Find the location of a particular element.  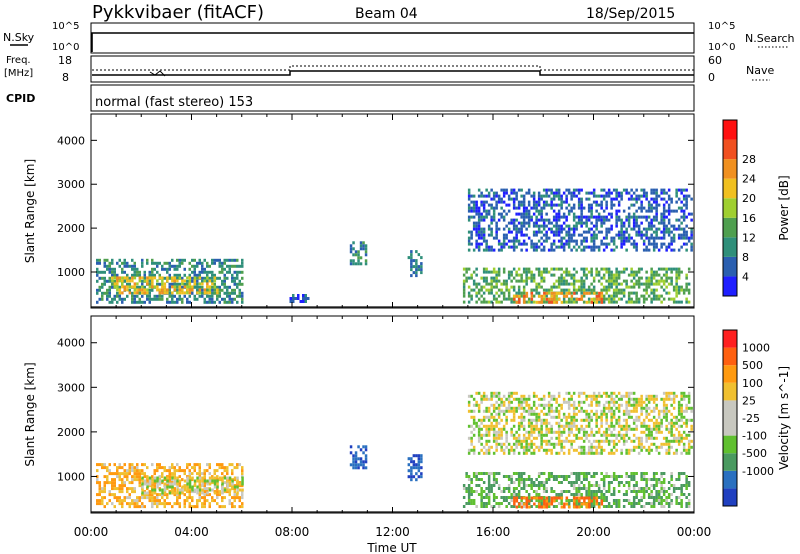

colorbar-swatch is located at coordinates (730, 427).